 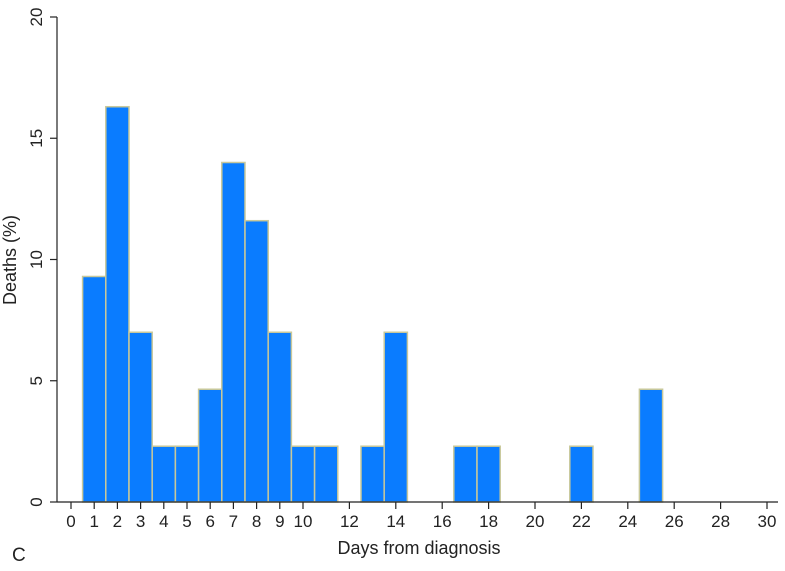 I want to click on x-tick-label-12: 12, so click(x=349, y=521).